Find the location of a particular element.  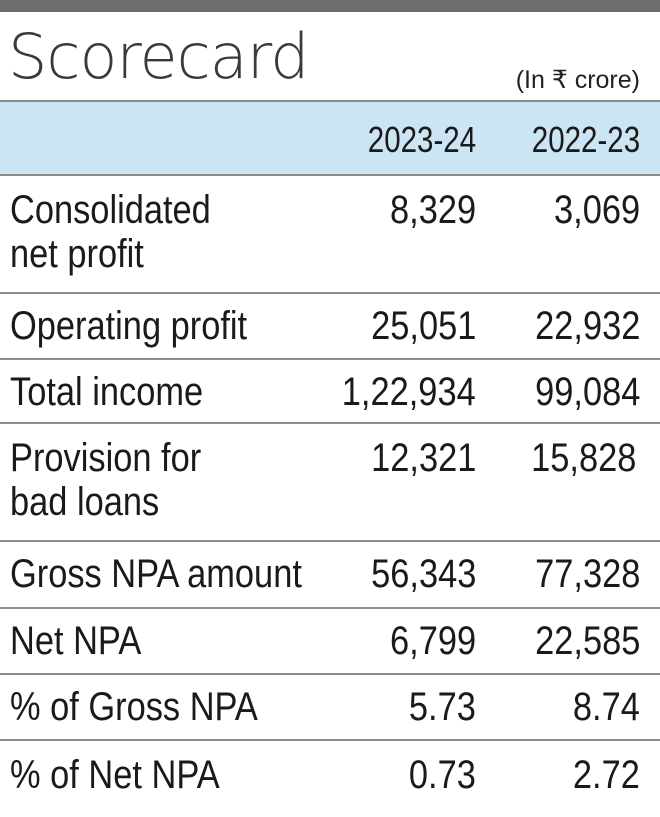

table-row: % of Gross NPA 5.73 8.74 is located at coordinates (330, 706).